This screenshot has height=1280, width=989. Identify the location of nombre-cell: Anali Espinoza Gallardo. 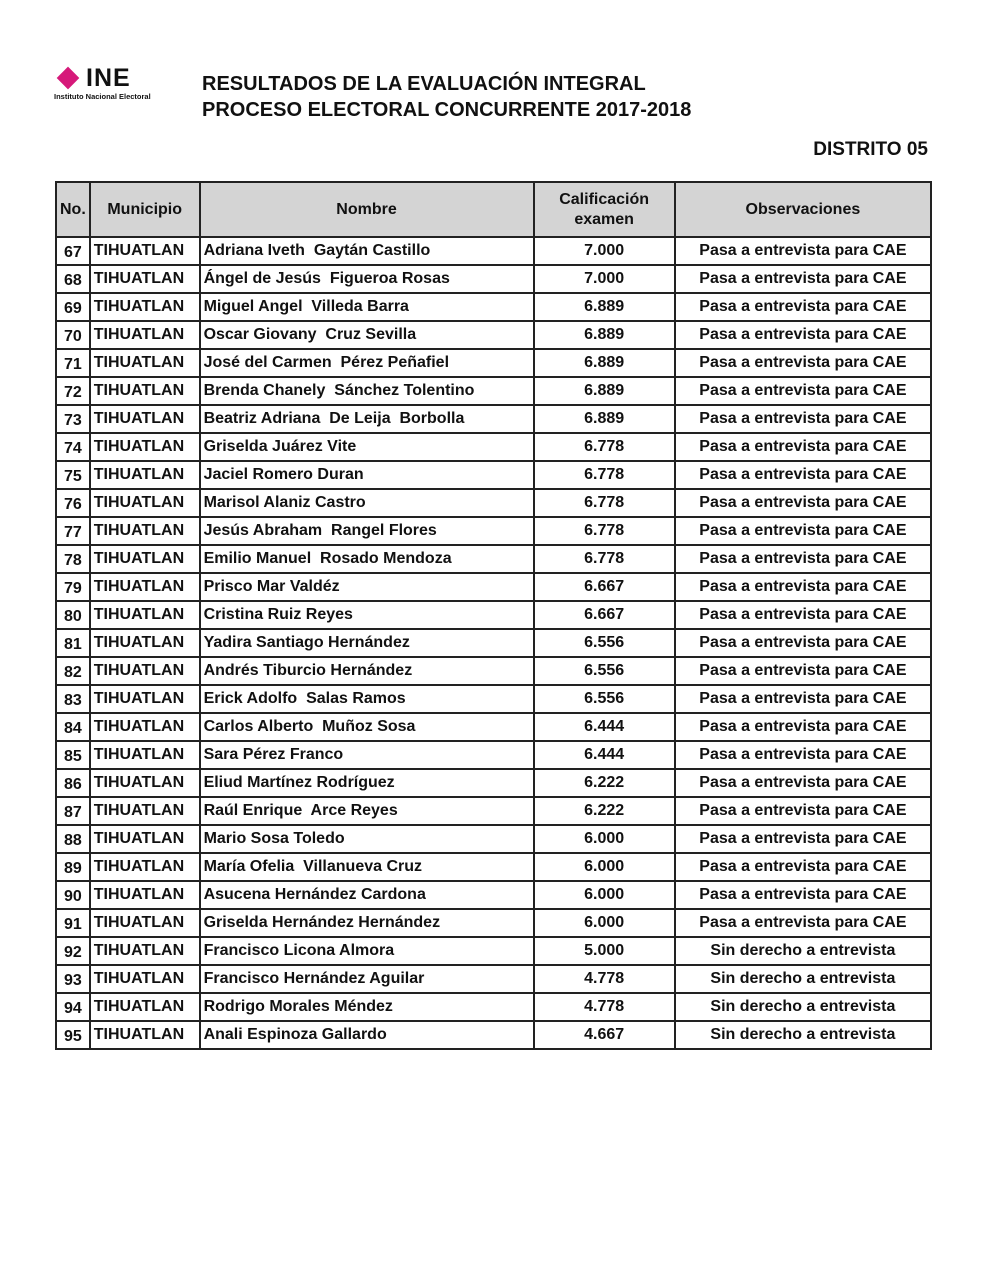
(366, 1035).